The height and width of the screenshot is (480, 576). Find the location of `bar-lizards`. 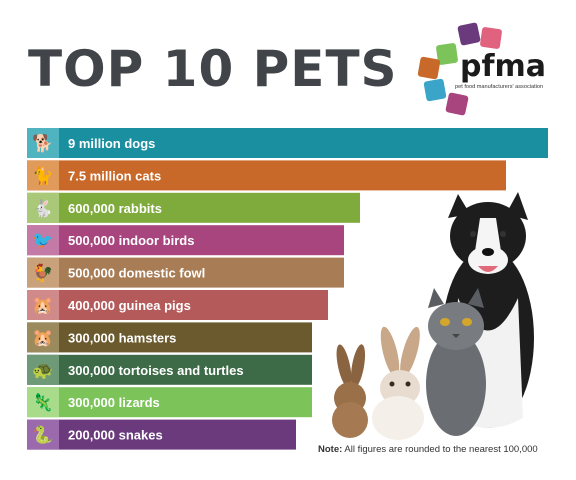

bar-lizards is located at coordinates (169, 402).